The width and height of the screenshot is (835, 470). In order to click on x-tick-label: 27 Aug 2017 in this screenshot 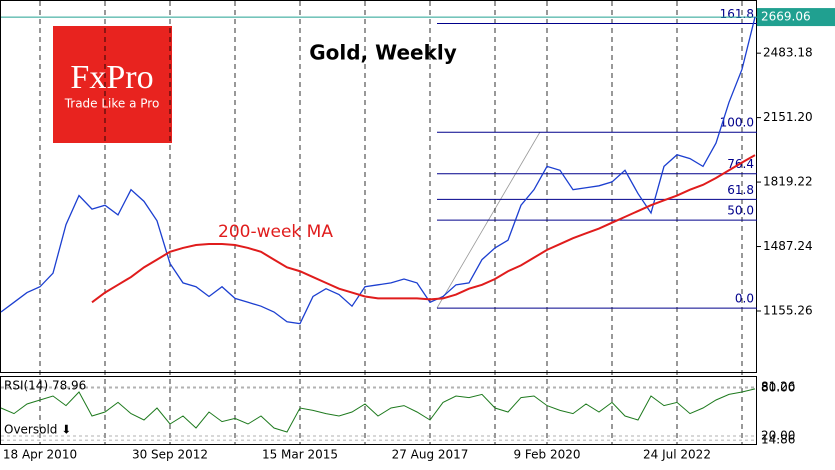, I will do `click(430, 455)`.